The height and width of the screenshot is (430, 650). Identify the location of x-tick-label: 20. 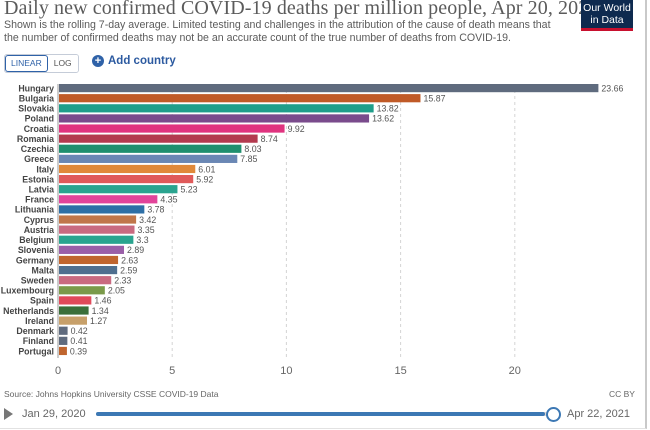
(515, 371).